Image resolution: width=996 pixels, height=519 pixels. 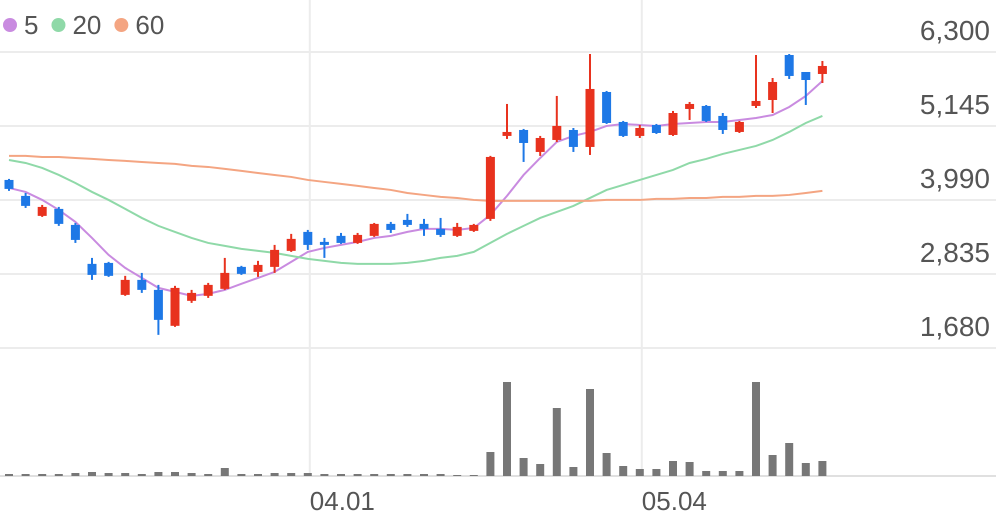 I want to click on y-tick-label: 2,835, so click(x=955, y=252).